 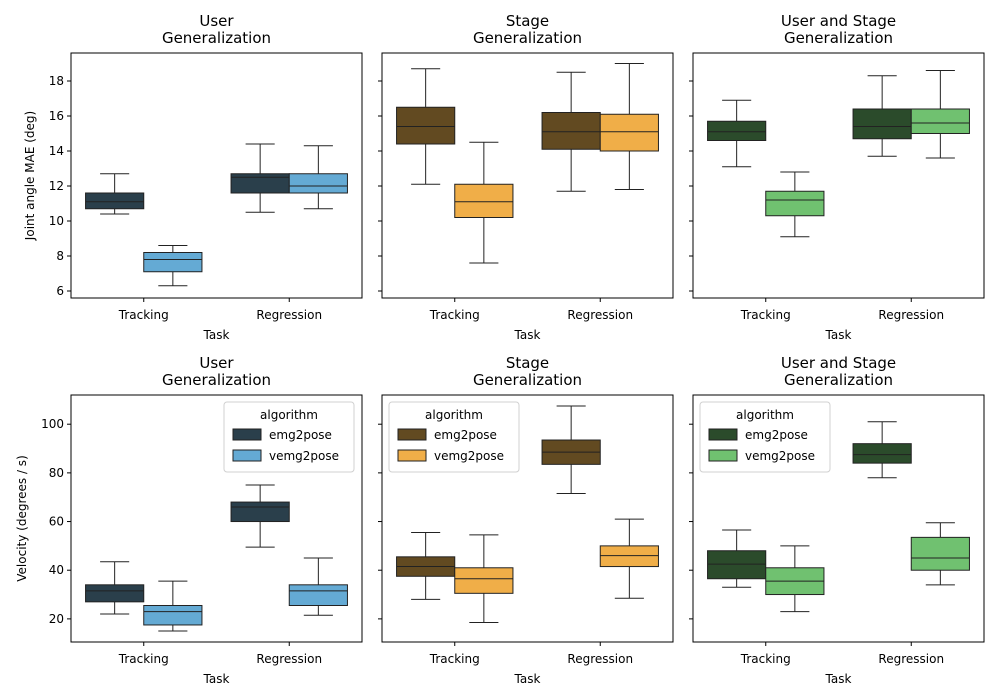 What do you see at coordinates (56, 116) in the screenshot?
I see `ytick-label: 16` at bounding box center [56, 116].